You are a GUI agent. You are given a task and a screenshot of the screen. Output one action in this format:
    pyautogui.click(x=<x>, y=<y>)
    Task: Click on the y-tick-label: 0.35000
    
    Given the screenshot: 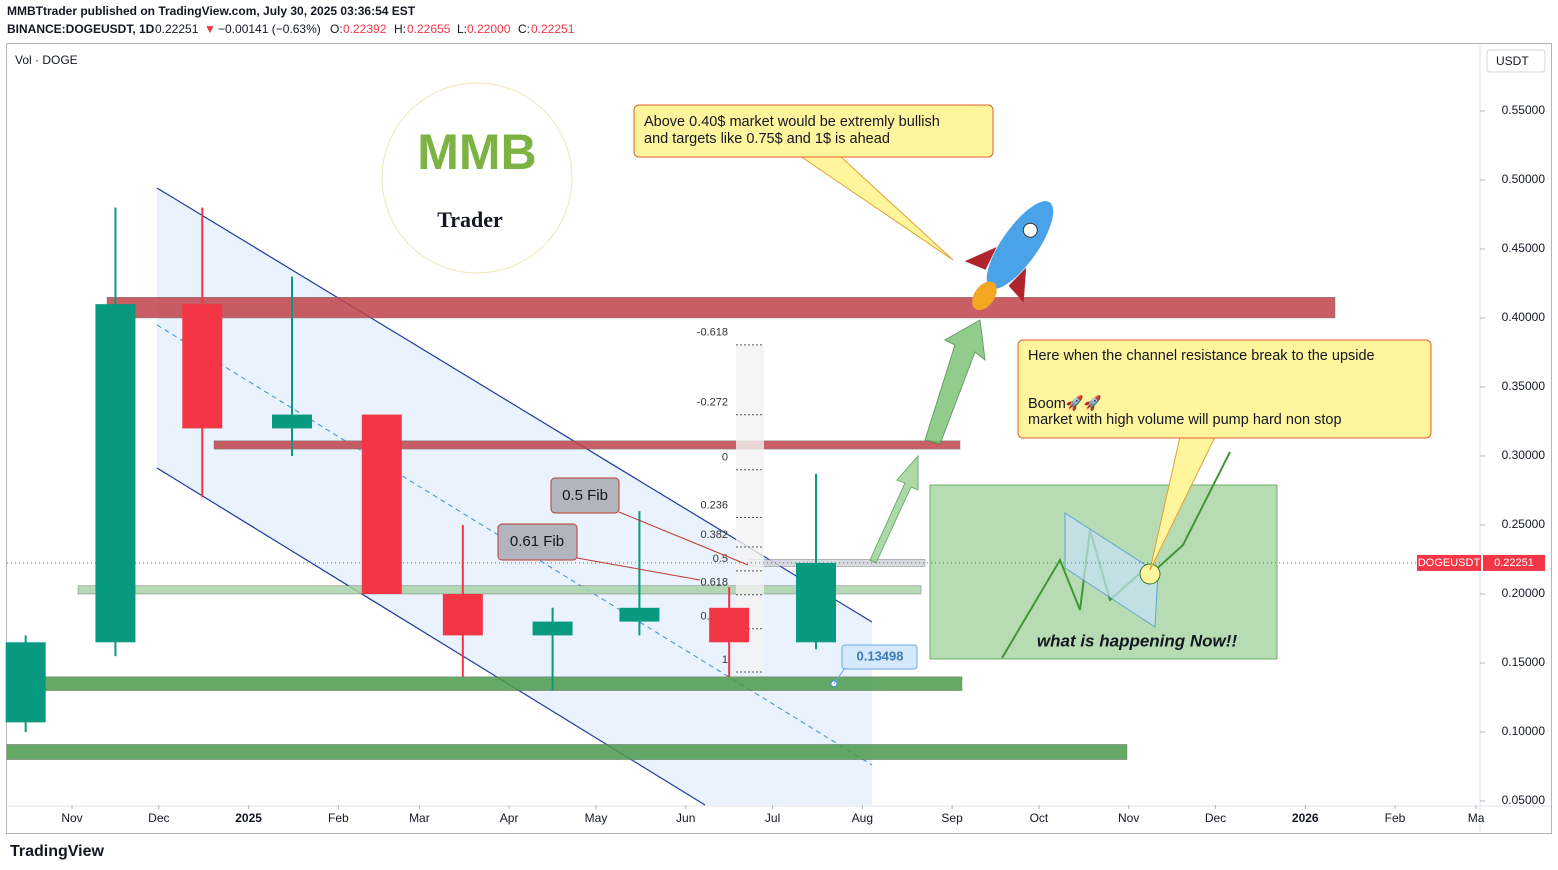 What is the action you would take?
    pyautogui.click(x=1524, y=386)
    